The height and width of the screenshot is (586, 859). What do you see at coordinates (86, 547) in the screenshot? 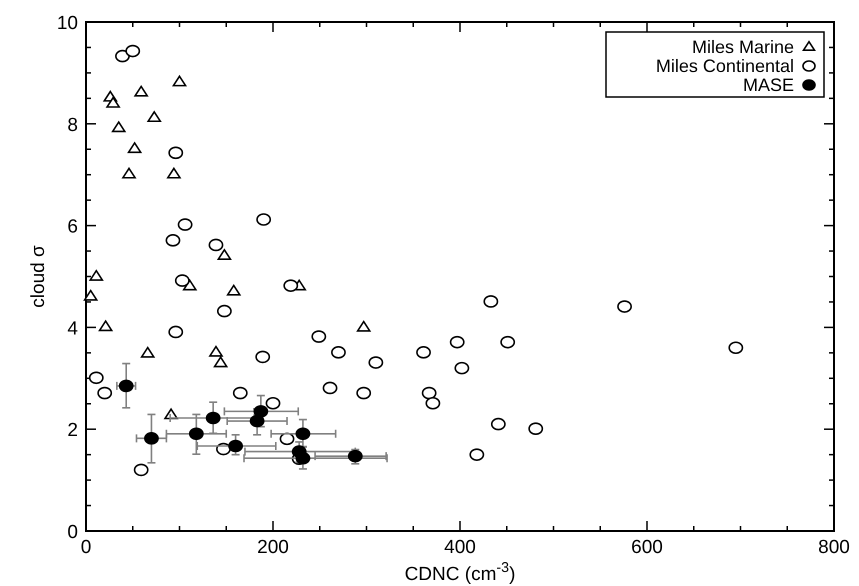
I see `x-tick-label: 0` at bounding box center [86, 547].